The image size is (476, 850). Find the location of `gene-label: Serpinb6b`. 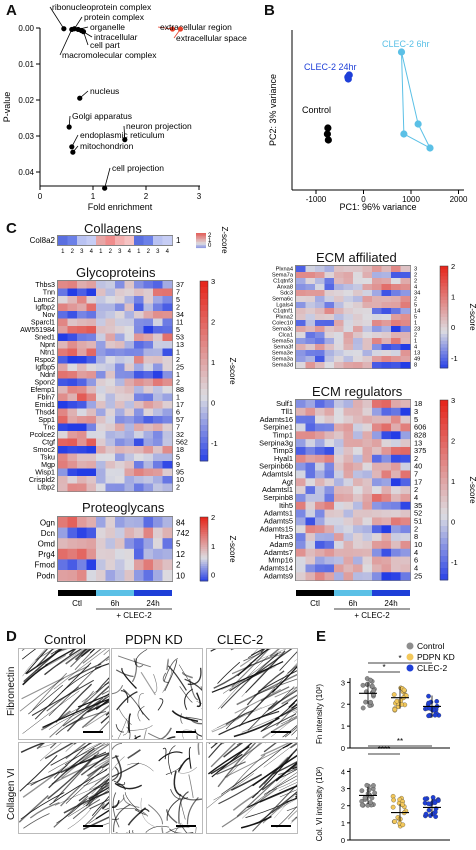

gene-label: Serpinb6b is located at coordinates (276, 466).